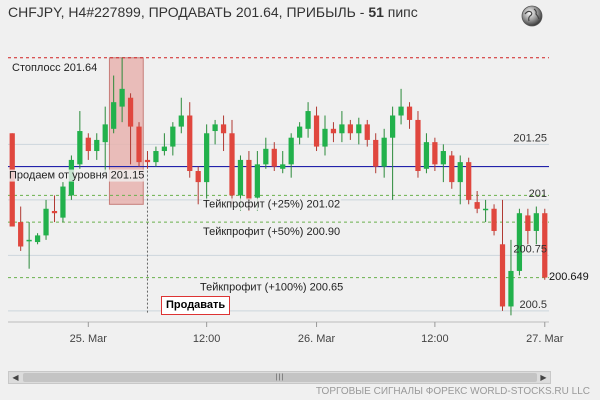 The width and height of the screenshot is (600, 400). What do you see at coordinates (196, 305) in the screenshot?
I see `sell-button: Продавать` at bounding box center [196, 305].